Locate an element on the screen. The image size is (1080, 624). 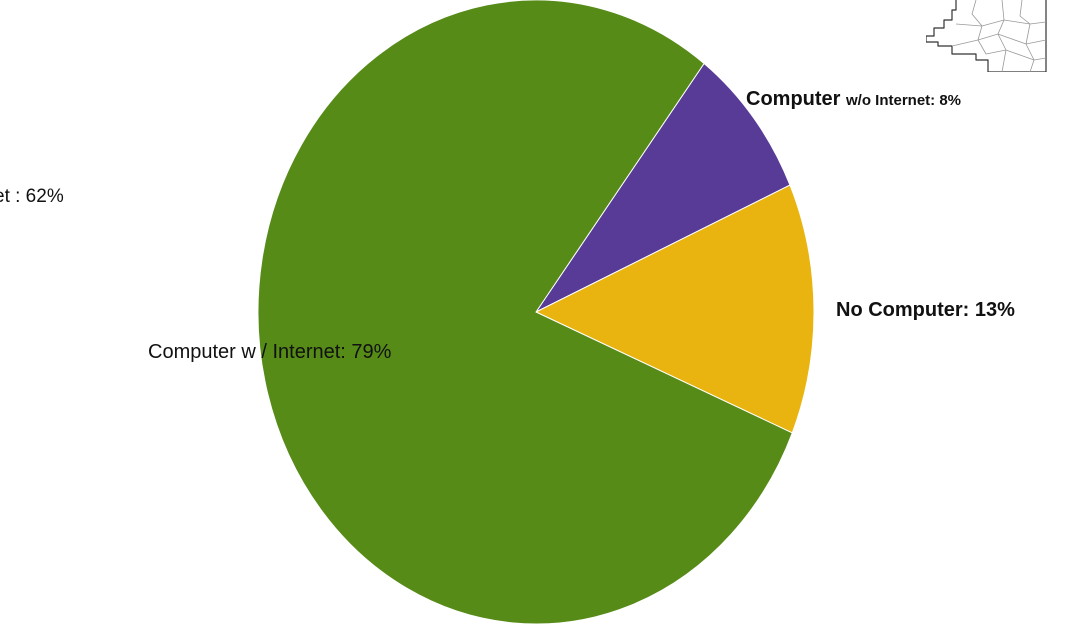
pie-slice-no-computer is located at coordinates (674, 309).